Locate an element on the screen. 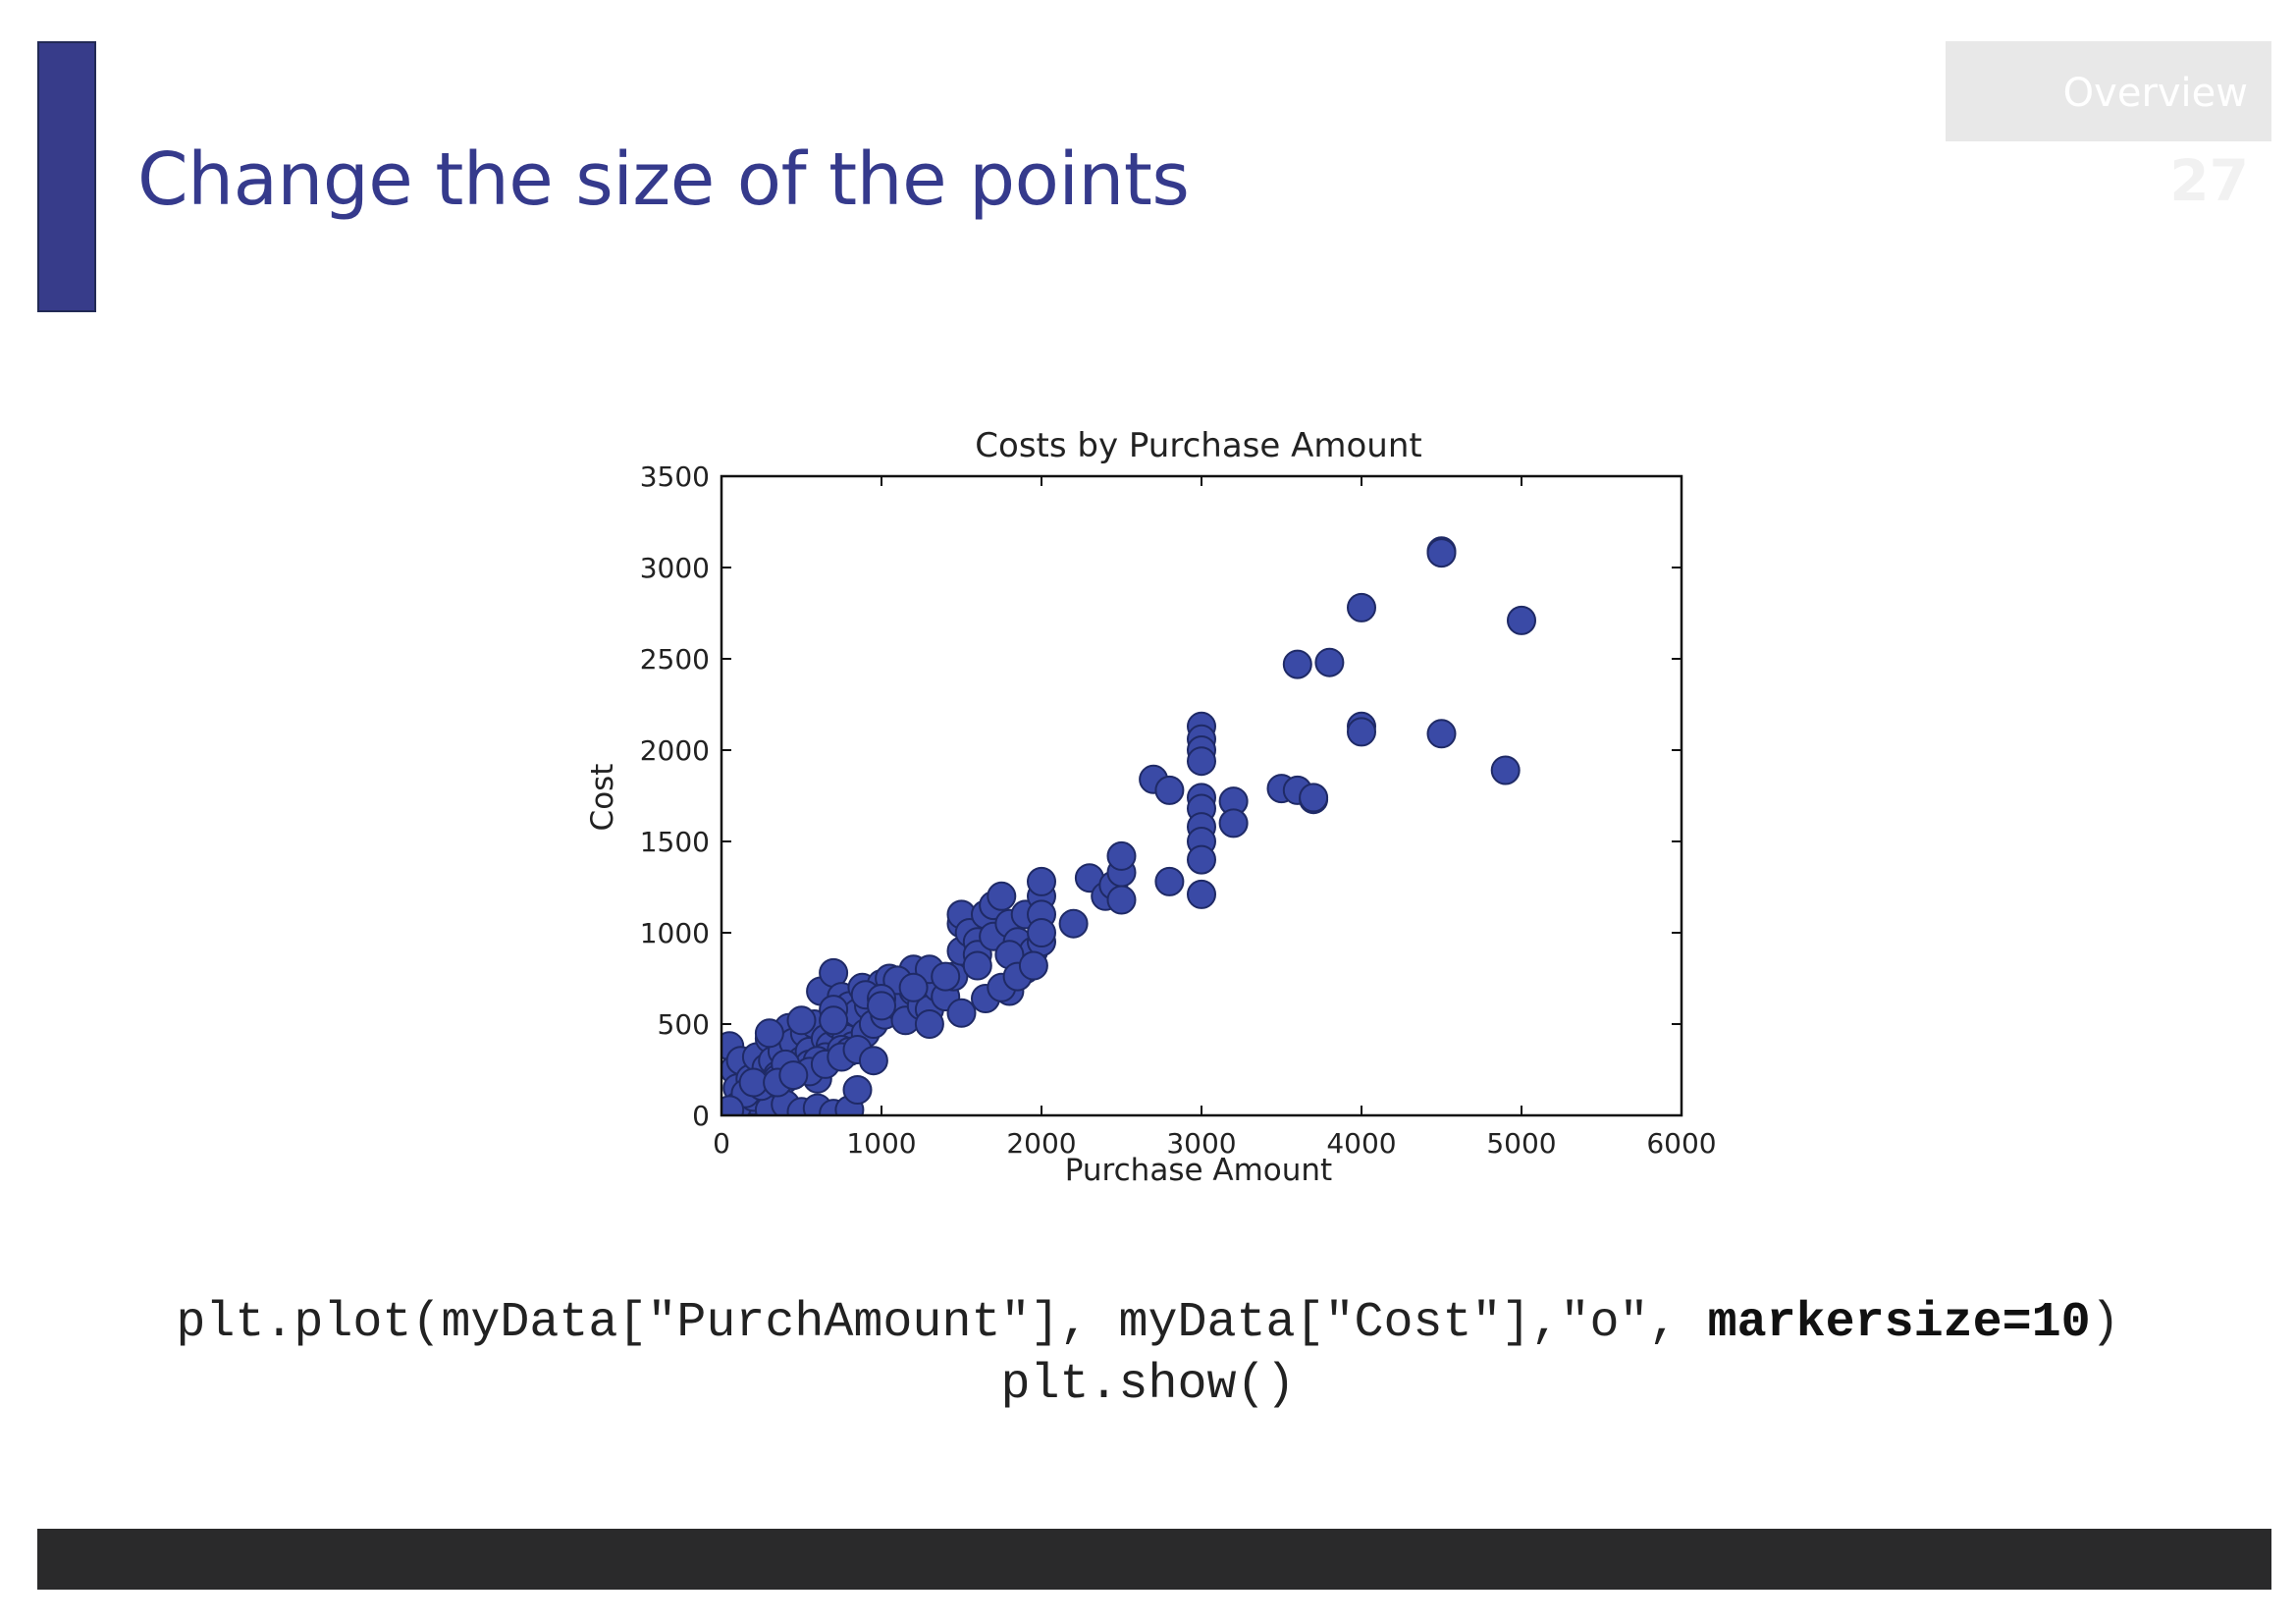 This screenshot has width=2296, height=1623. x-tick-label: 1000 is located at coordinates (881, 1143).